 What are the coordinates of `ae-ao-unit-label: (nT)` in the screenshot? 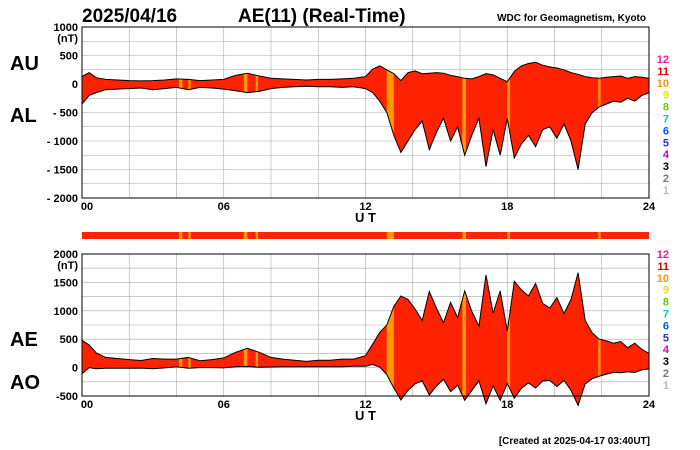 It's located at (67, 266).